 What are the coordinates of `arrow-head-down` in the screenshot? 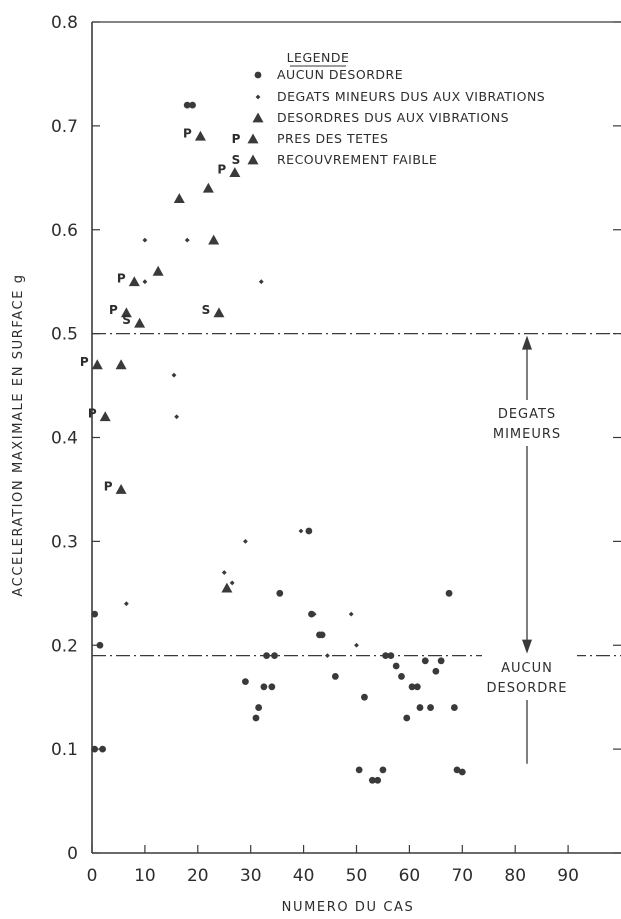 It's located at (527, 646).